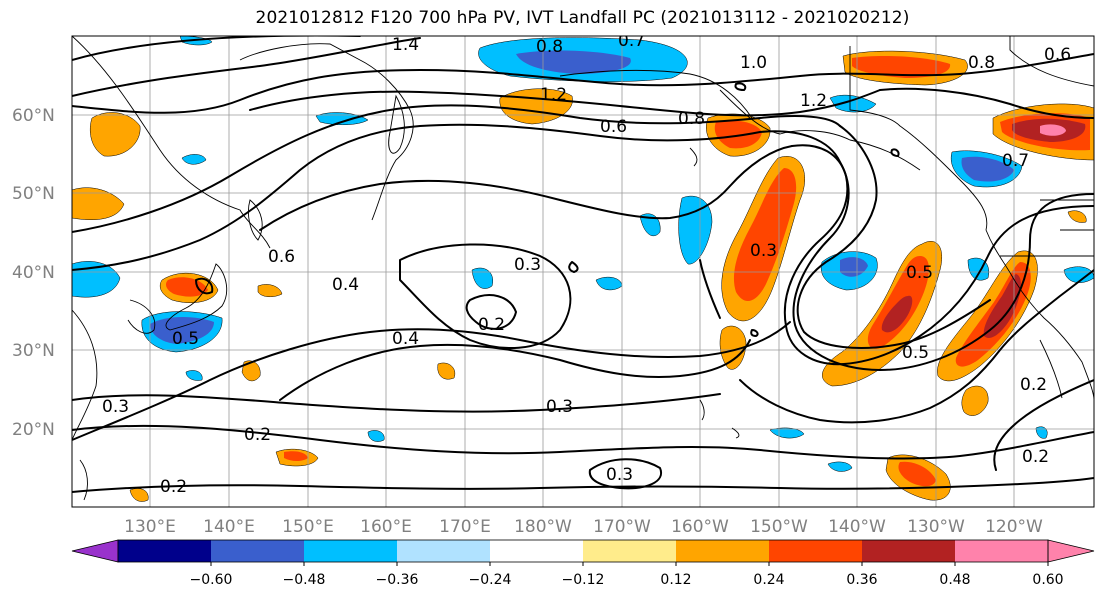 The image size is (1105, 601). What do you see at coordinates (308, 527) in the screenshot?
I see `lon-label: 150°E` at bounding box center [308, 527].